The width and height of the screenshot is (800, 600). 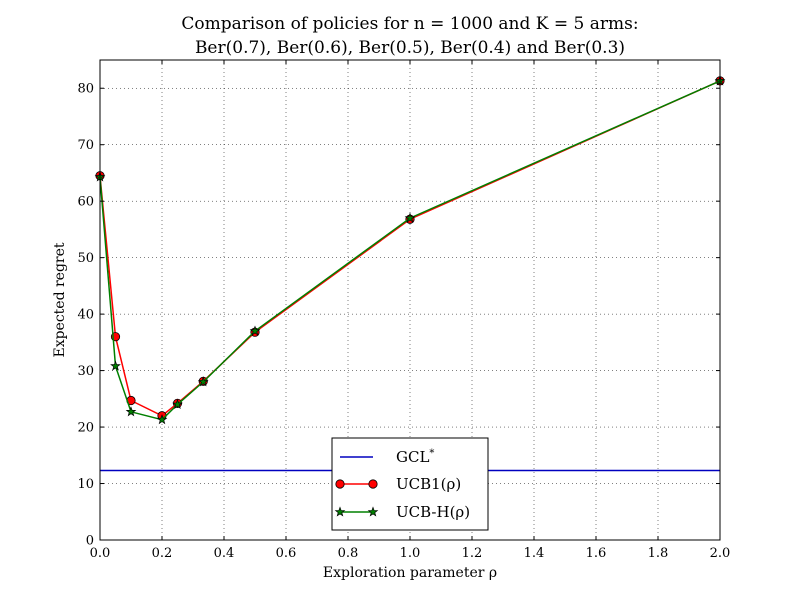 What do you see at coordinates (85, 315) in the screenshot?
I see `y-tick-label: 40` at bounding box center [85, 315].